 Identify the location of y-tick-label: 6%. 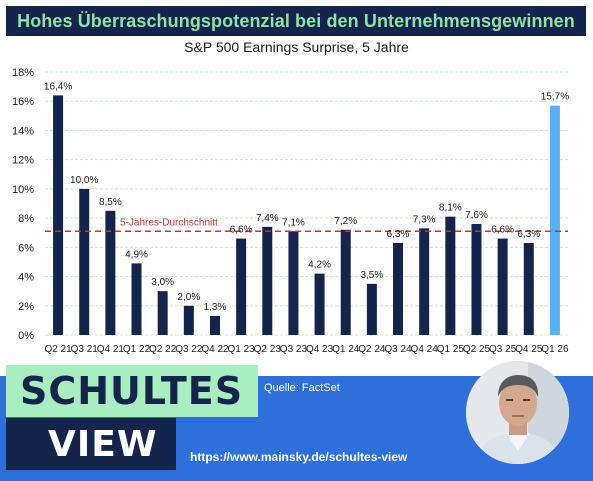
(26, 248).